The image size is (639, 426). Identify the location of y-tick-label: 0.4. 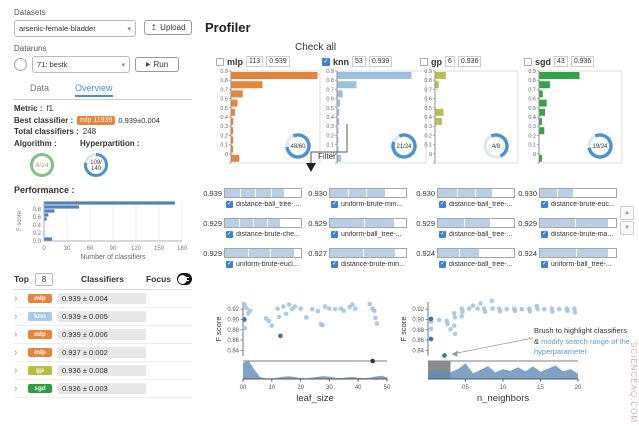
(37, 226).